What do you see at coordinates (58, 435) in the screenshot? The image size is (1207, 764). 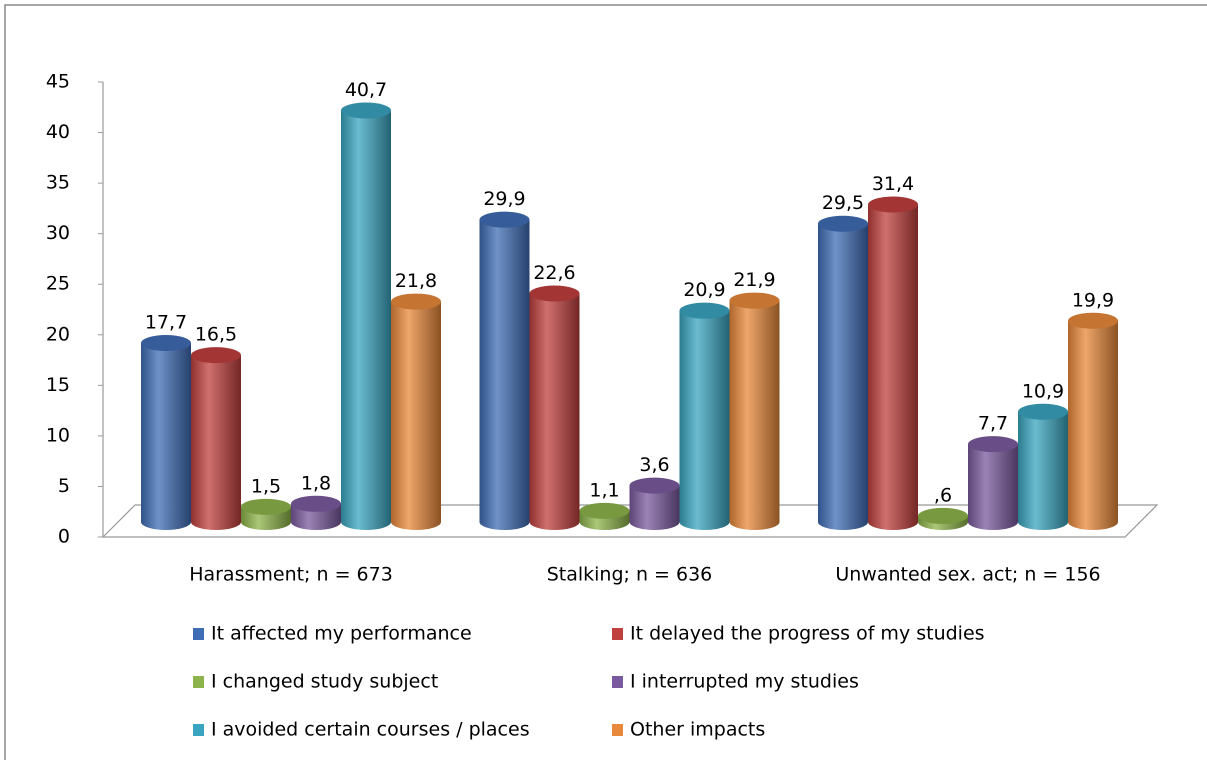 I see `y-tick-label: 10` at bounding box center [58, 435].